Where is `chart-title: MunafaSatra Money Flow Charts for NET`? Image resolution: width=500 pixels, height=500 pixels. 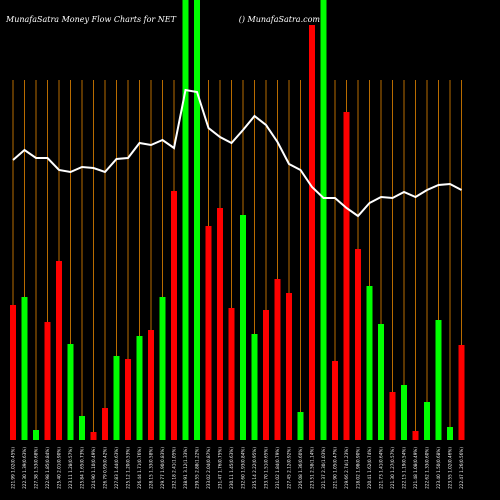
chart-title: MunafaSatra Money Flow Charts for NET is located at coordinates (91, 19).